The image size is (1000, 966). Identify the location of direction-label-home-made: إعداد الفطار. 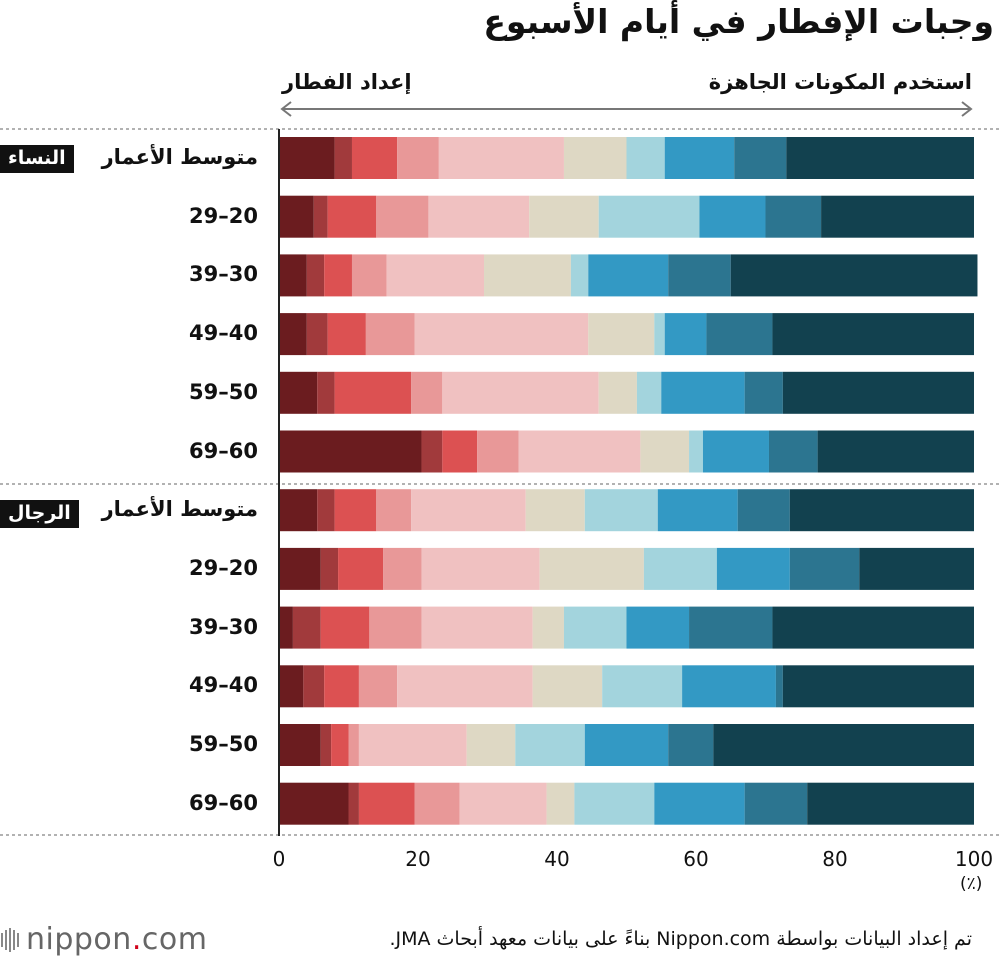
(347, 82).